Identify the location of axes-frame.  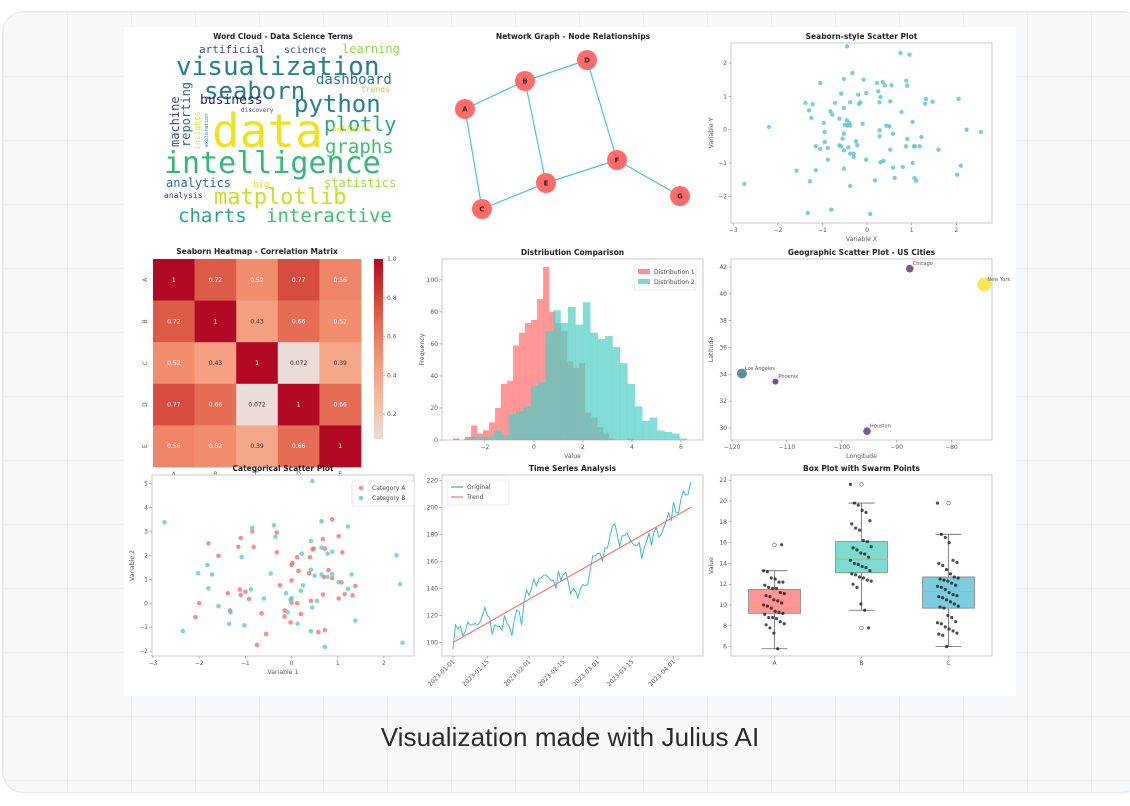
(861, 133).